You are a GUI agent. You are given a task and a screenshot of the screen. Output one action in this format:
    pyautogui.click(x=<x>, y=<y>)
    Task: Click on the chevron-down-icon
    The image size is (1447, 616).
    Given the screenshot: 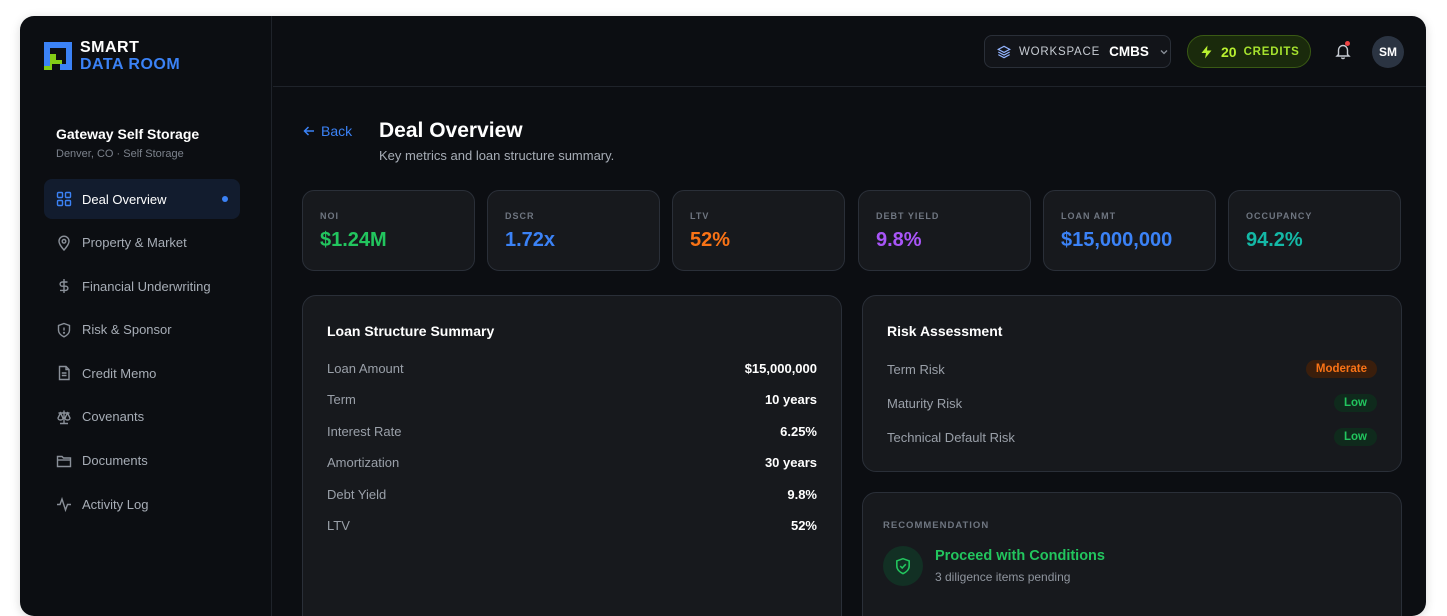 What is the action you would take?
    pyautogui.click(x=1164, y=51)
    